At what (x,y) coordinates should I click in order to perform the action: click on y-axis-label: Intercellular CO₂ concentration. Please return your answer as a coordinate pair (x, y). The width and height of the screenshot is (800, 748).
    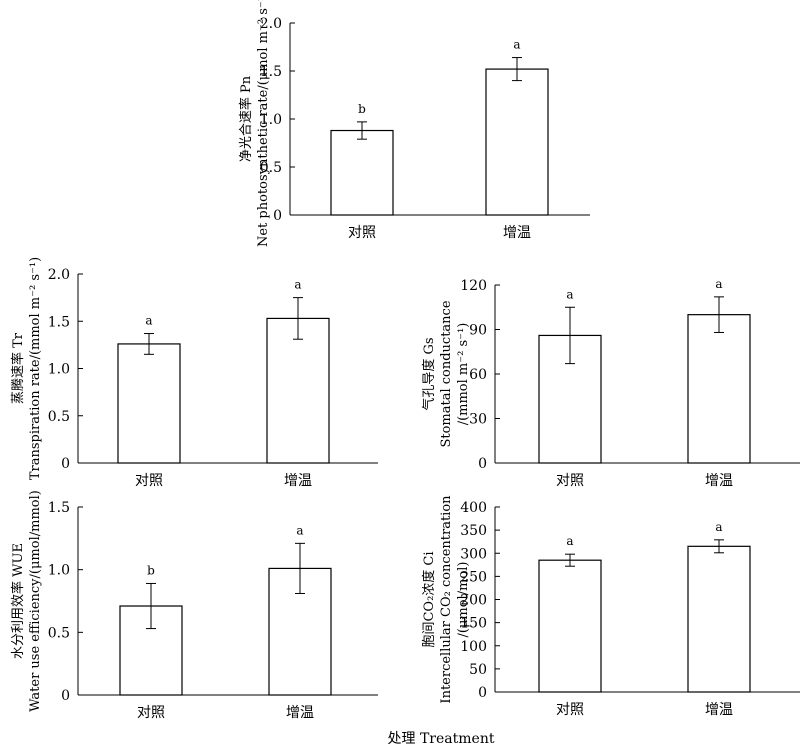
    Looking at the image, I should click on (446, 599).